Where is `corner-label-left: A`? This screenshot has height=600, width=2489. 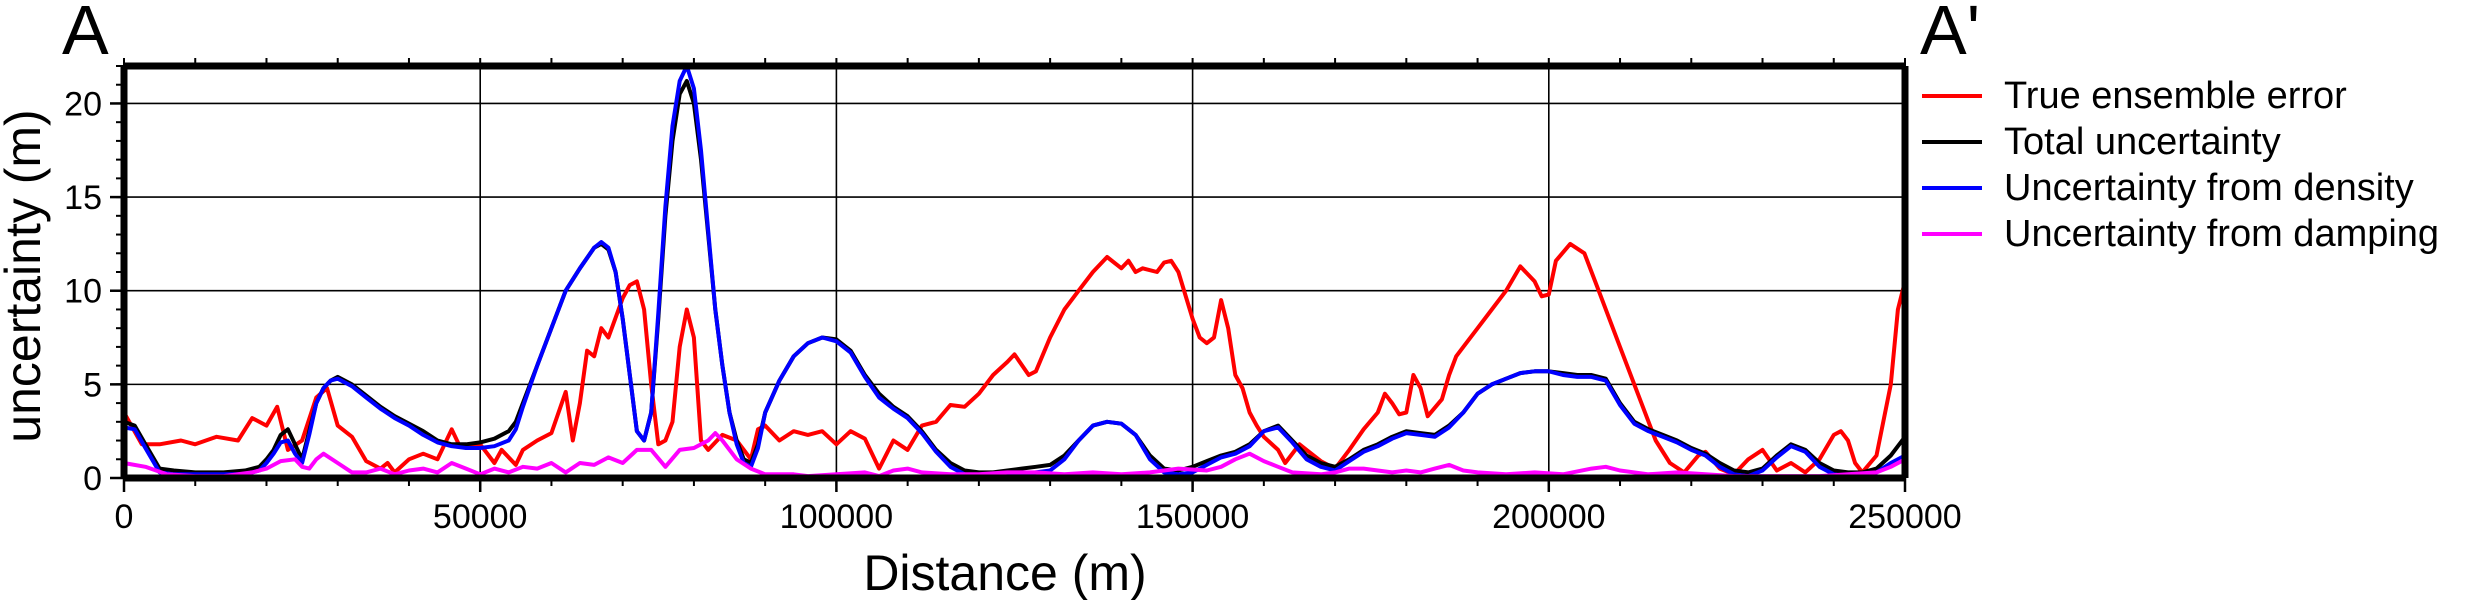
corner-label-left: A is located at coordinates (85, 34).